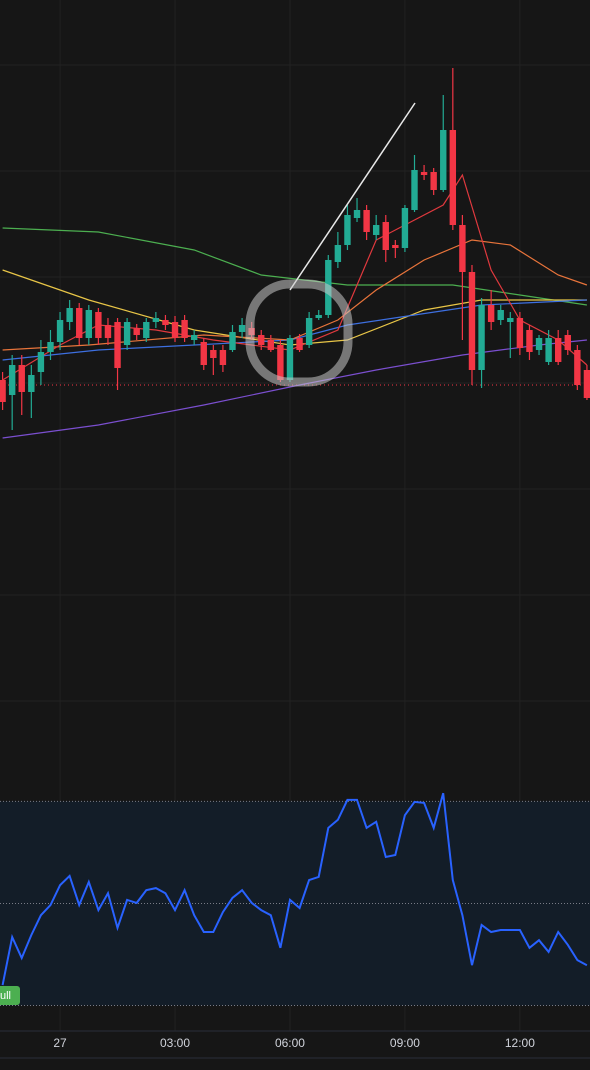 The height and width of the screenshot is (1070, 590). What do you see at coordinates (352, 196) in the screenshot?
I see `trend-line` at bounding box center [352, 196].